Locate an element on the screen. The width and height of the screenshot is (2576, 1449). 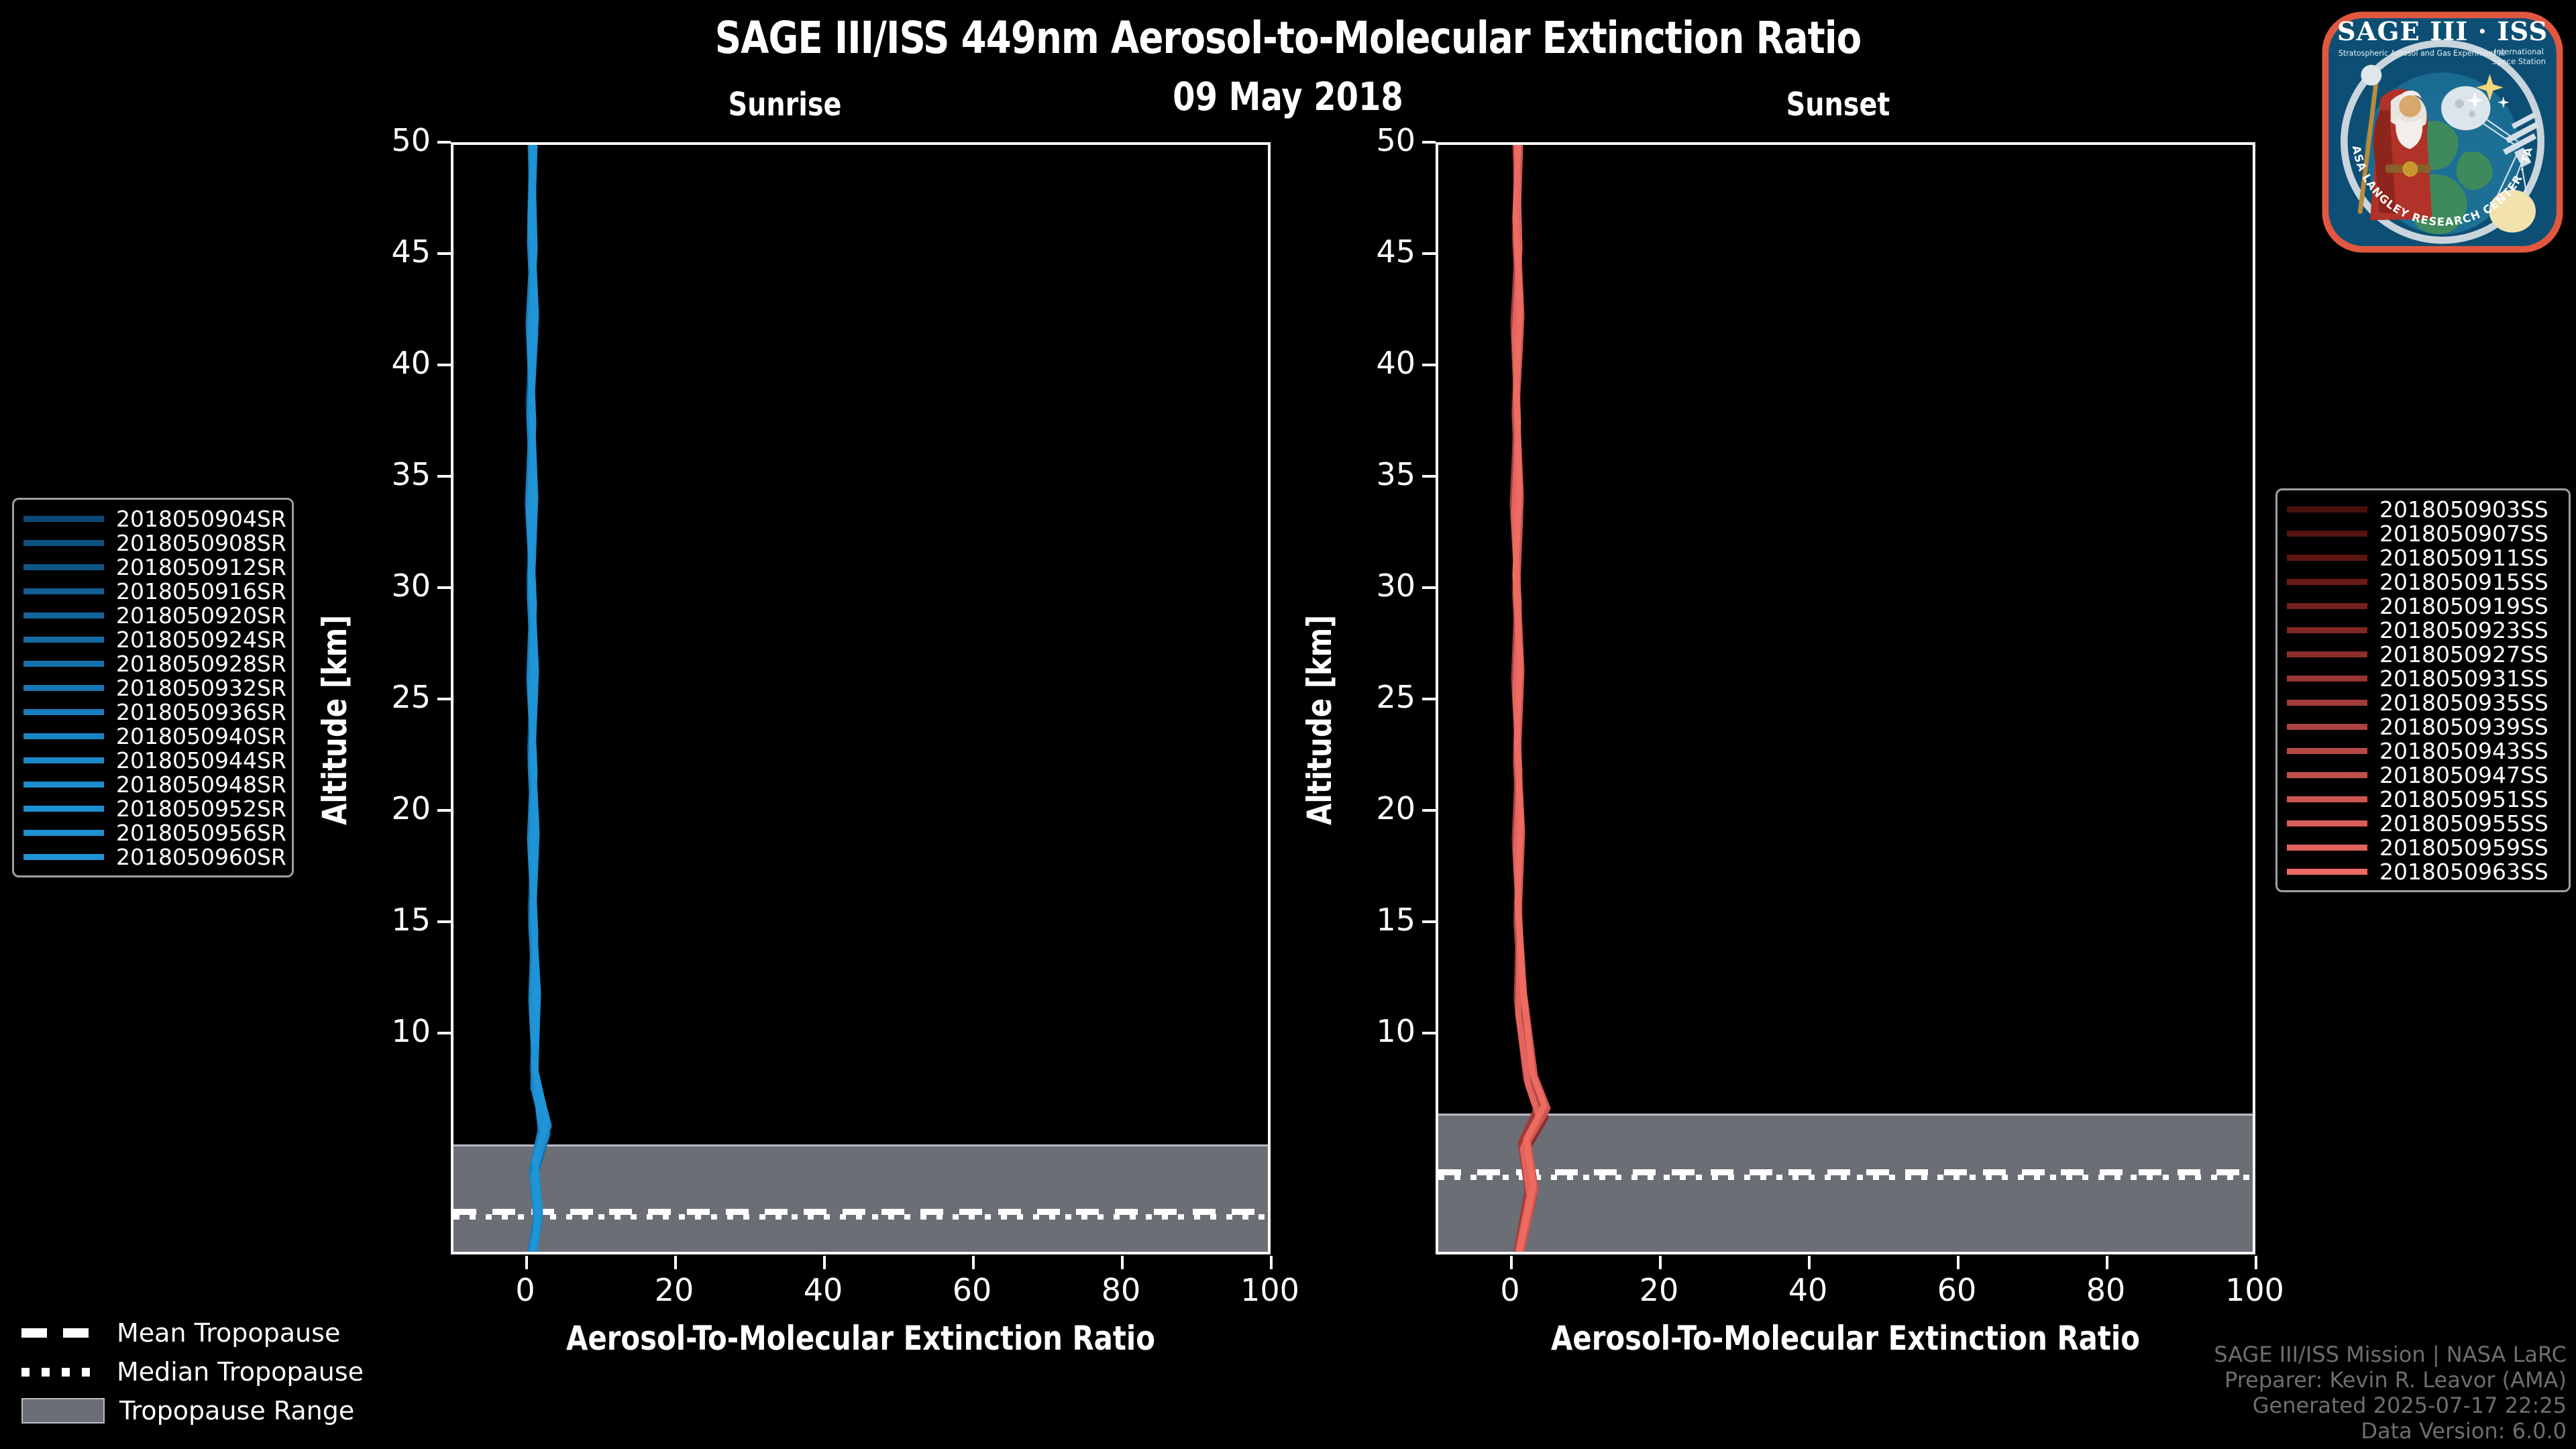
legend-sunset-item: 2018050959SS is located at coordinates (2423, 847).